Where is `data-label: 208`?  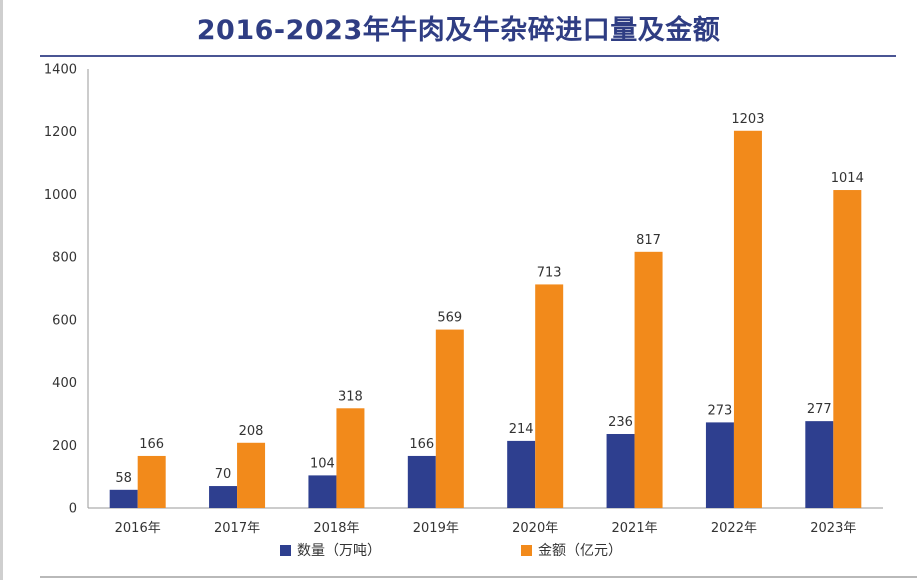
data-label: 208 is located at coordinates (251, 431).